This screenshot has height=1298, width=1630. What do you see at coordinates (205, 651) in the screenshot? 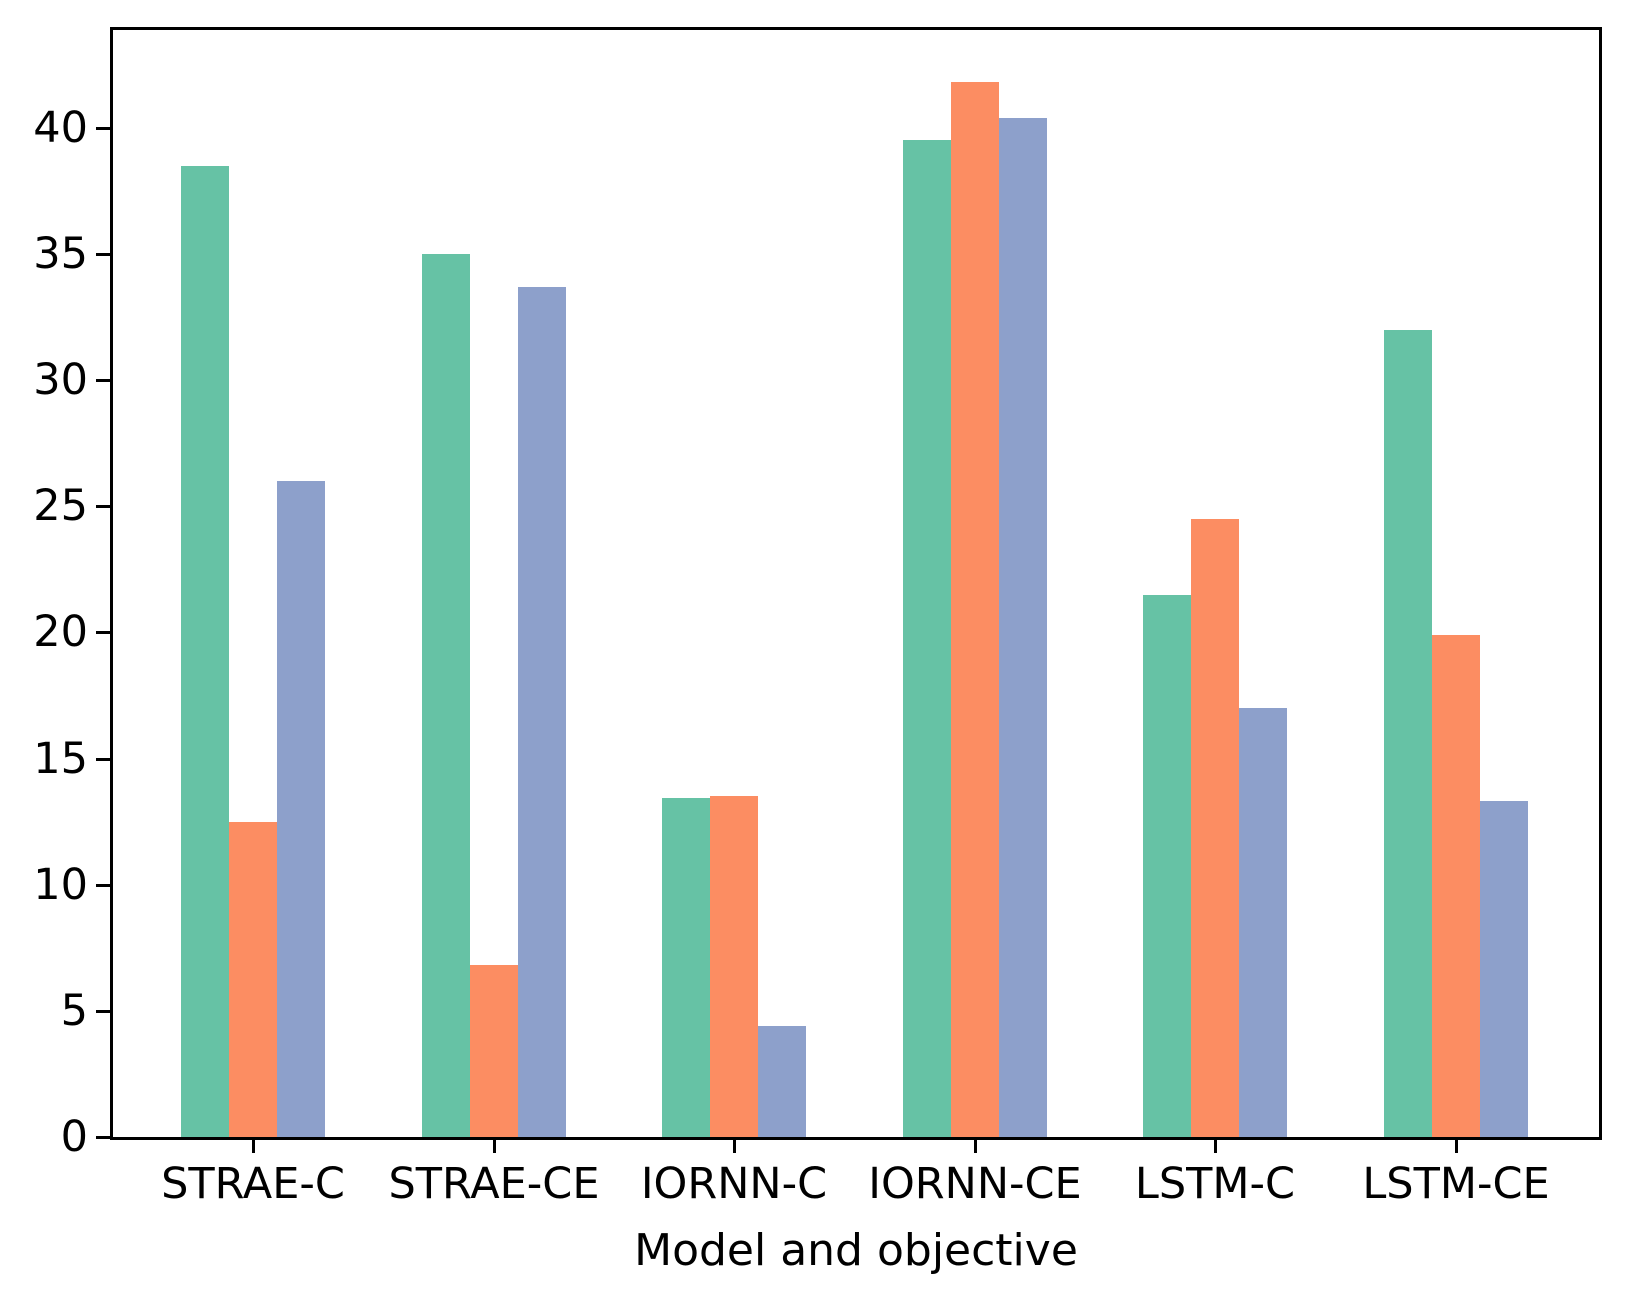
I see `bar-series-green-STRAE-C` at bounding box center [205, 651].